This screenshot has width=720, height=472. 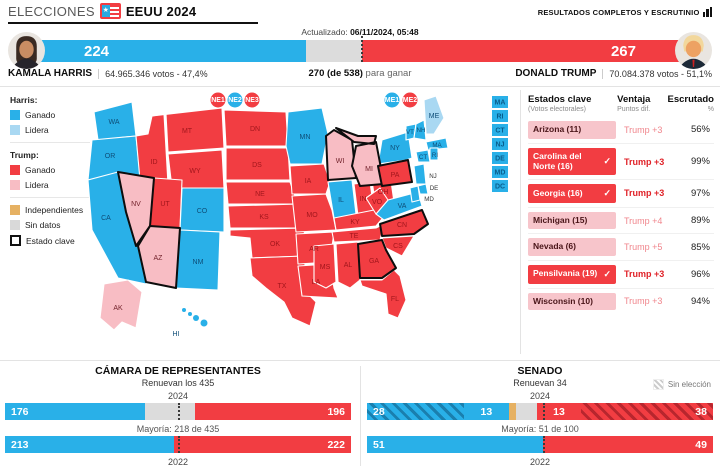 What do you see at coordinates (420, 174) in the screenshot?
I see `state-NJ` at bounding box center [420, 174].